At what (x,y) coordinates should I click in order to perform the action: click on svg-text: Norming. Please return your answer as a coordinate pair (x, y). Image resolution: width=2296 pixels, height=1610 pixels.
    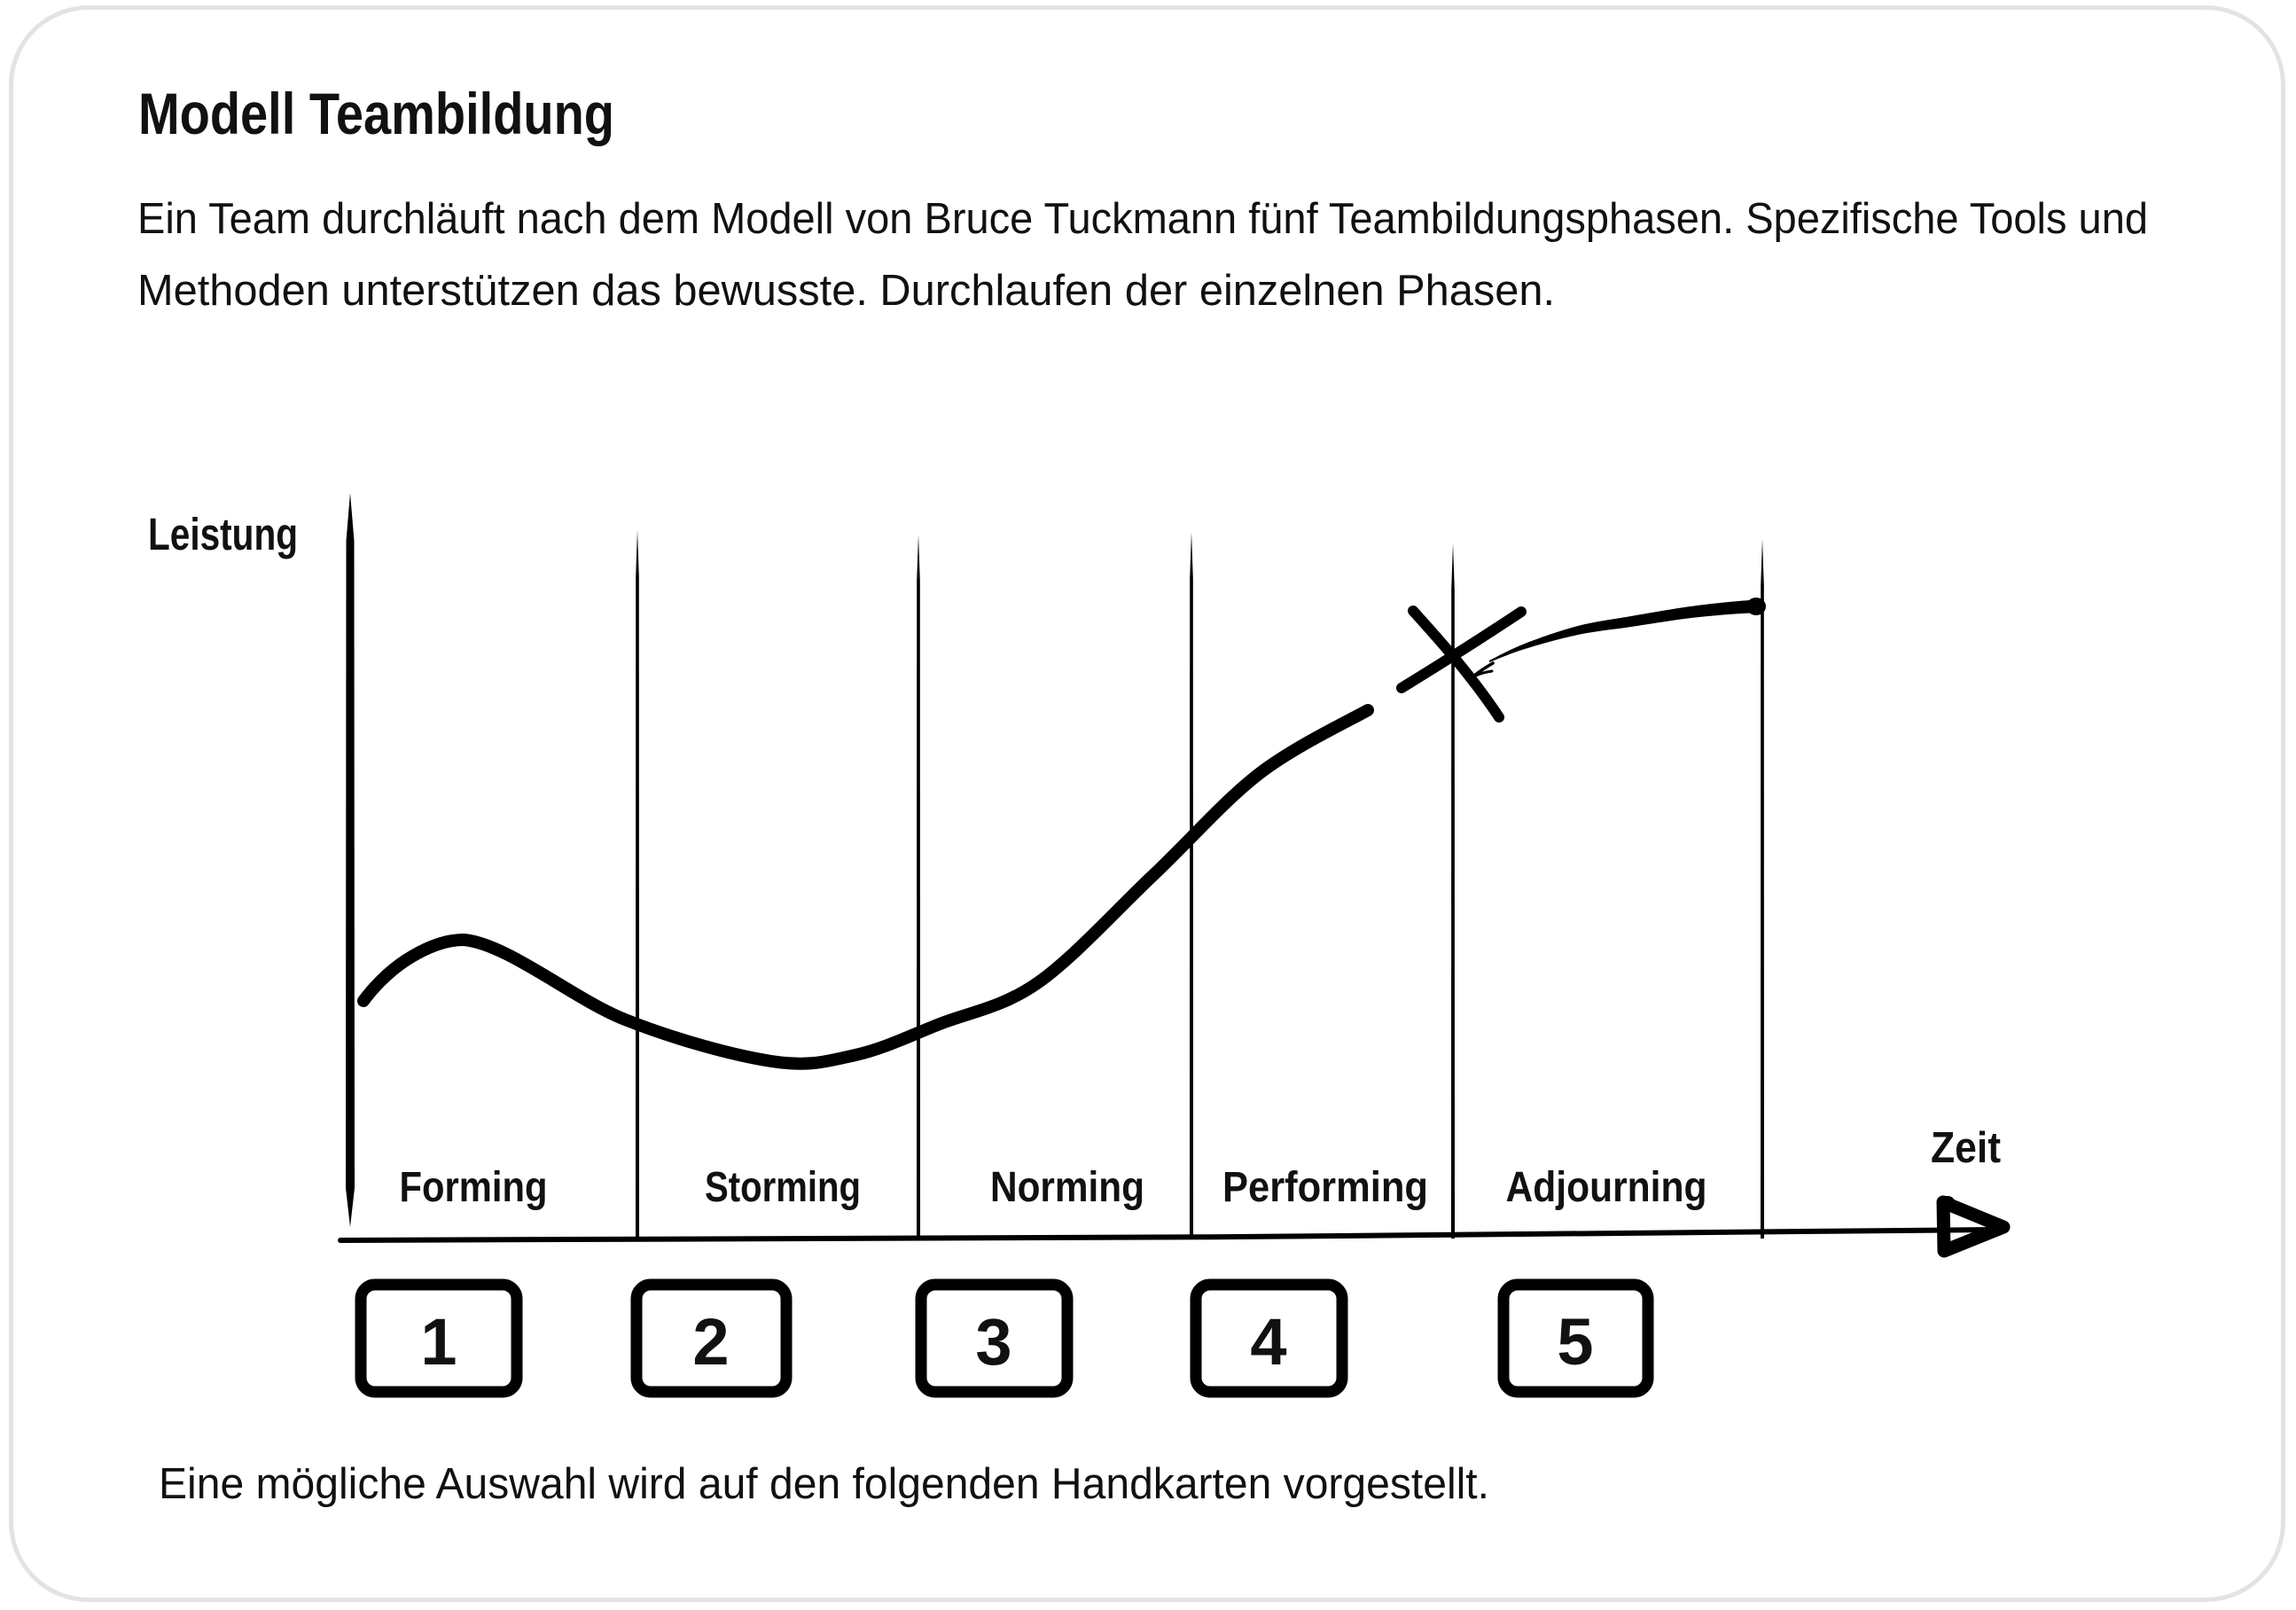
    Looking at the image, I should click on (1067, 1187).